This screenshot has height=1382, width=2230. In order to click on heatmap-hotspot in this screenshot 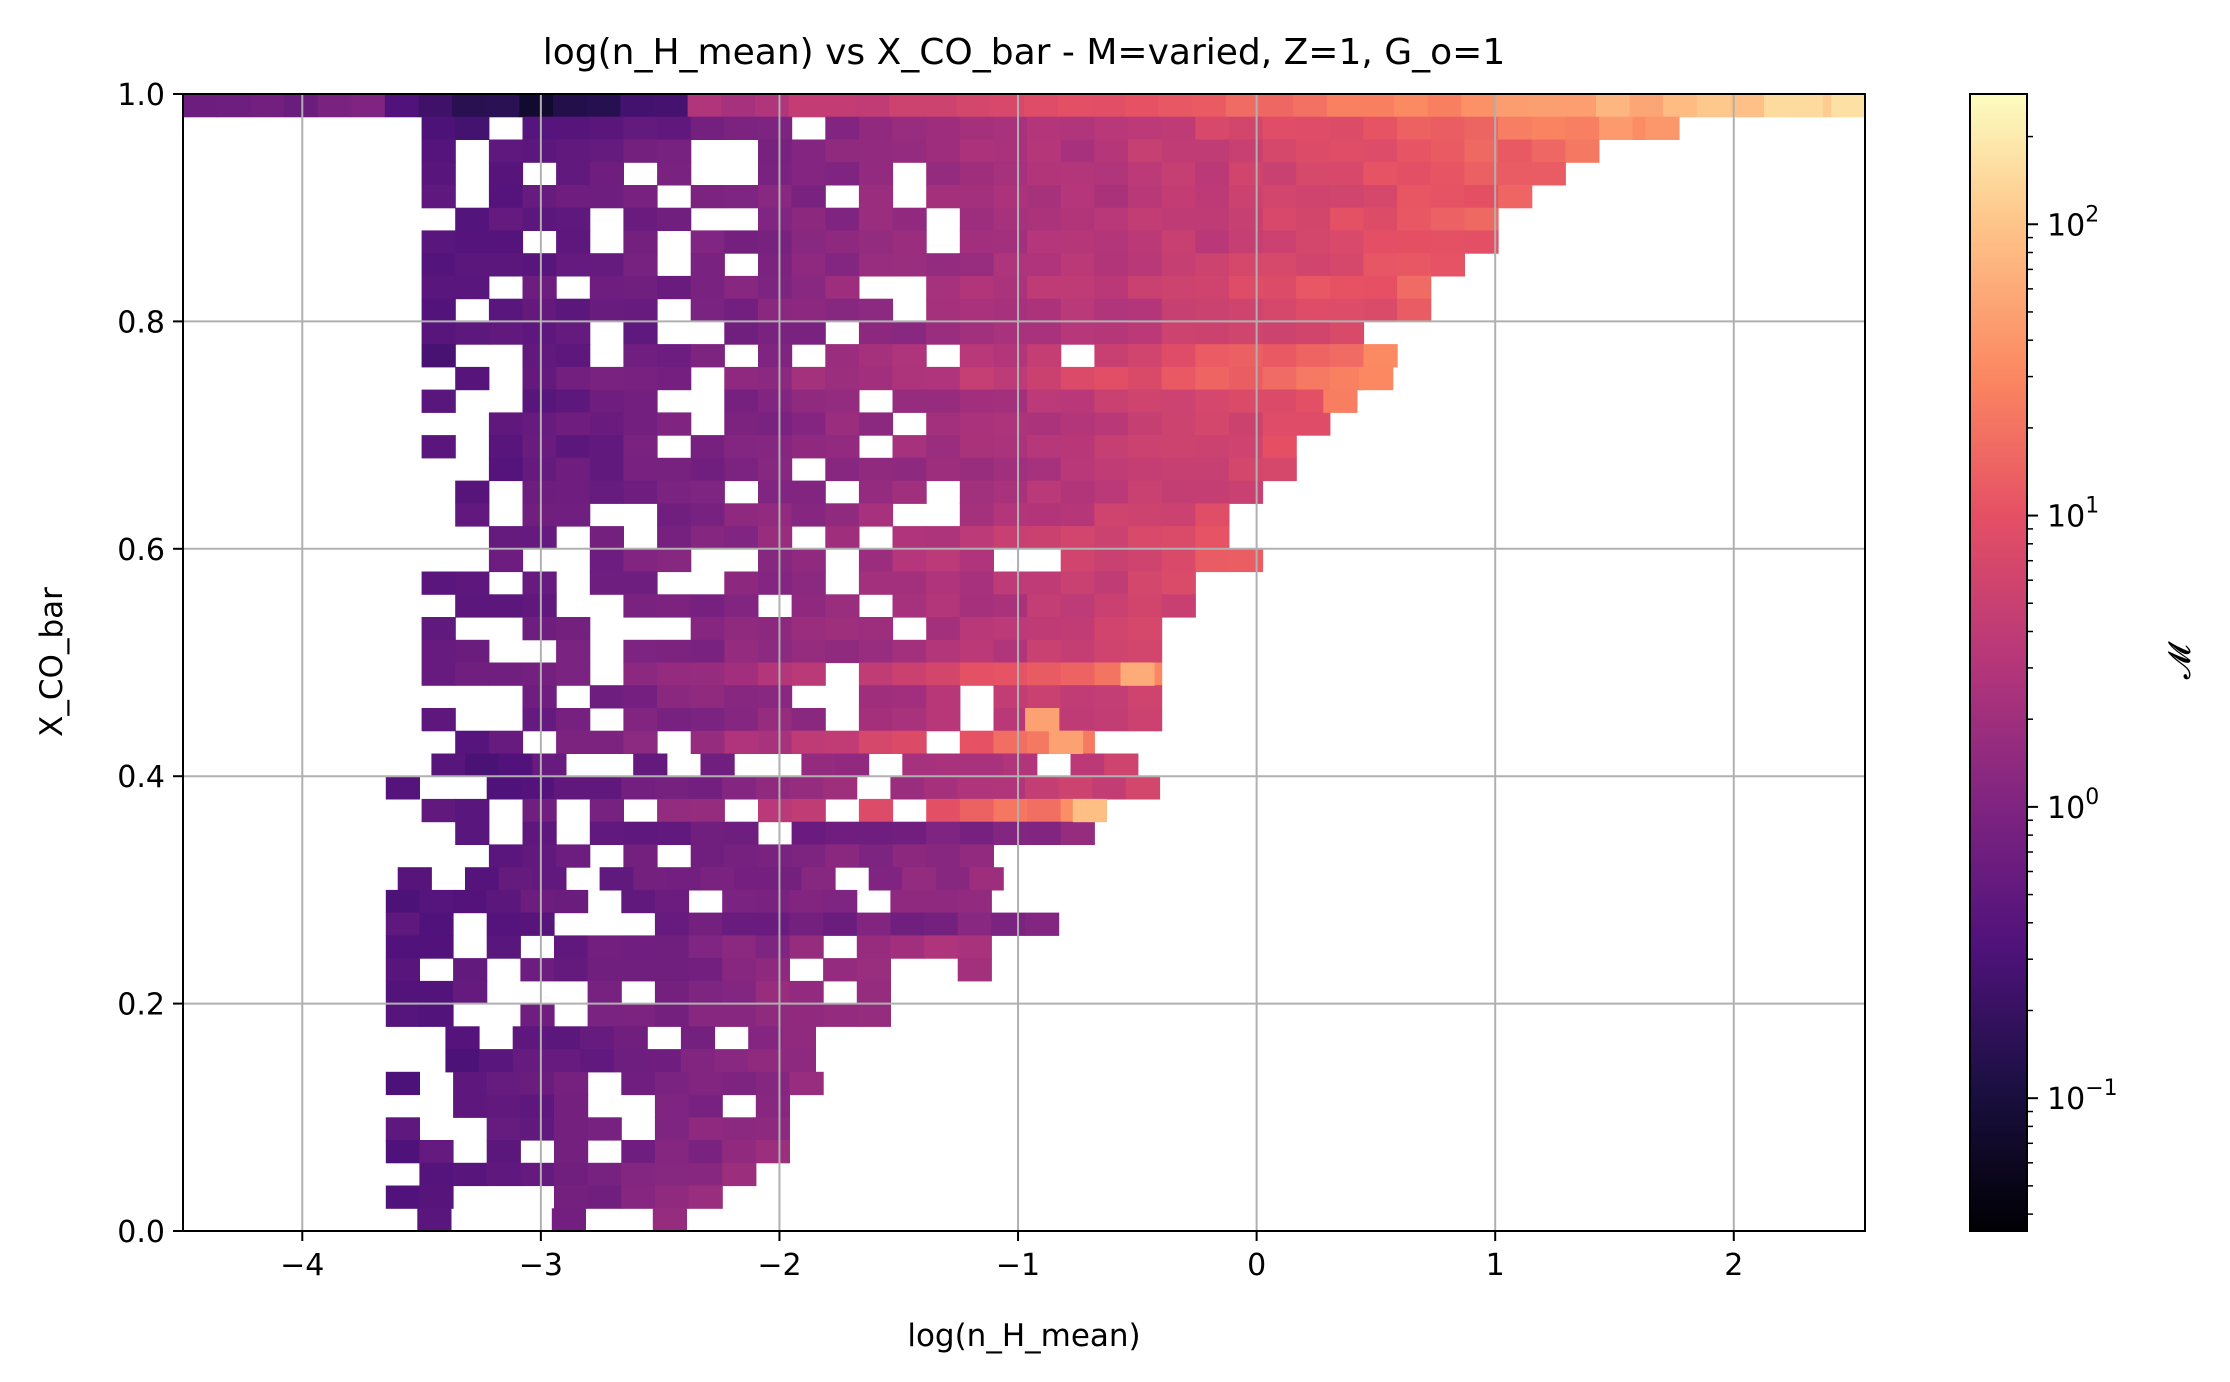, I will do `click(1662, 128)`.